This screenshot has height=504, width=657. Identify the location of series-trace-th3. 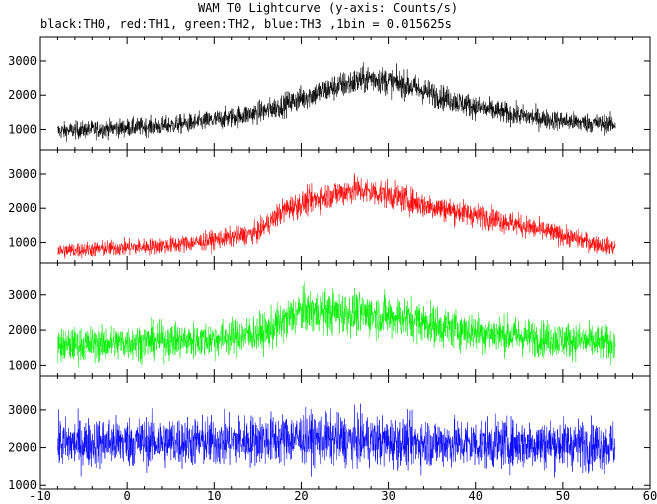
(336, 440).